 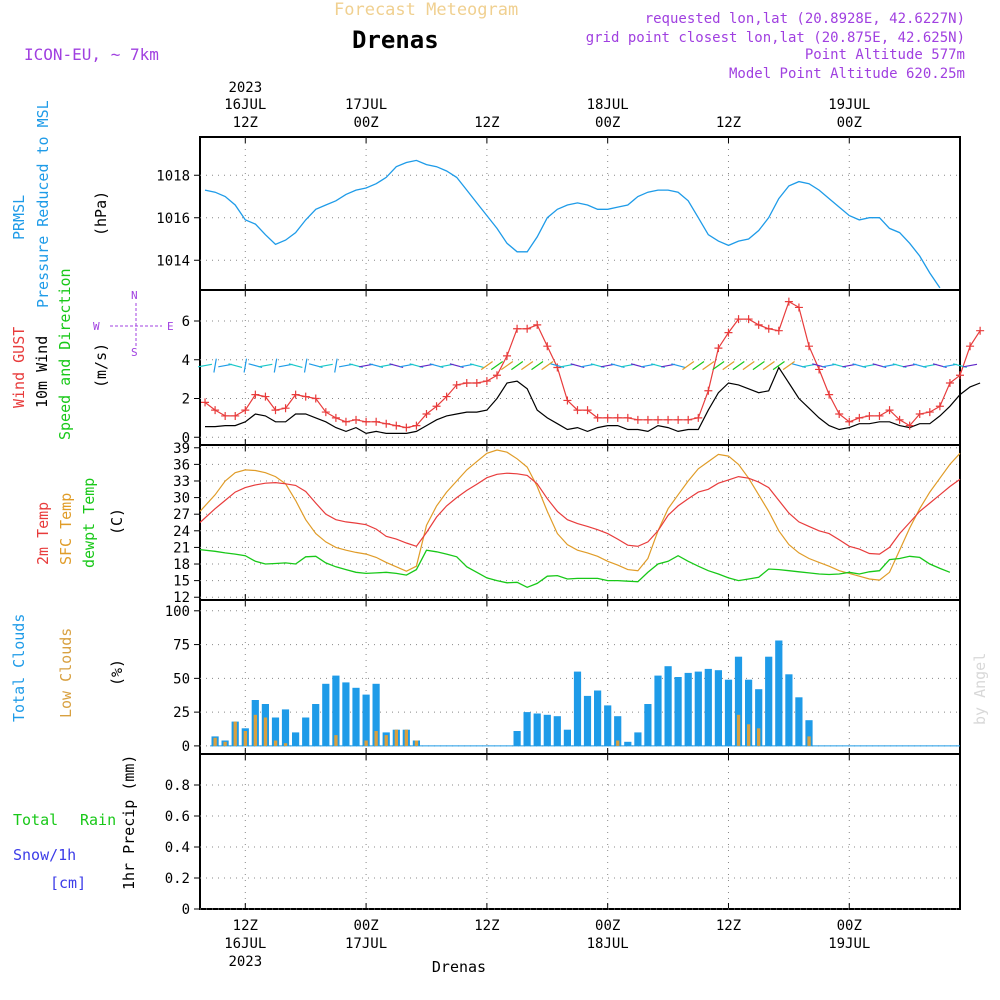 What do you see at coordinates (849, 105) in the screenshot?
I see `top-date-5: 19JUL` at bounding box center [849, 105].